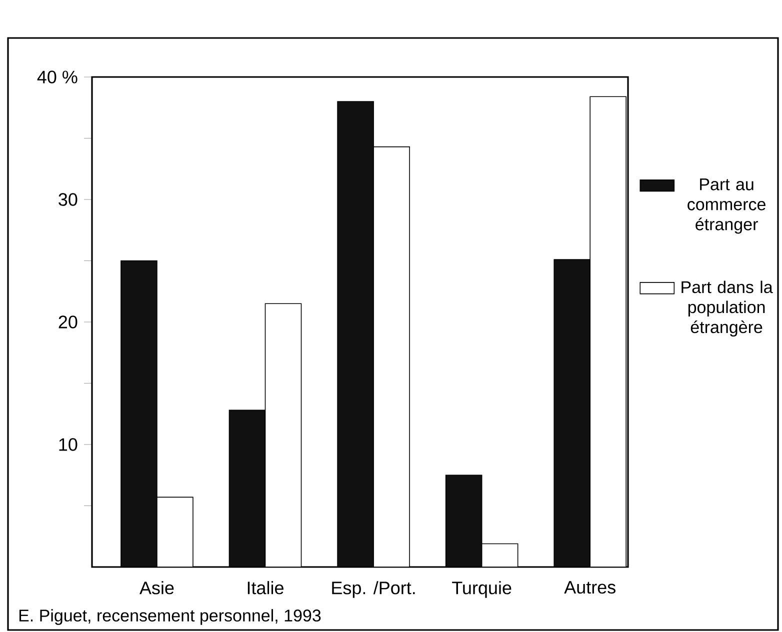 The width and height of the screenshot is (782, 632). Describe the element at coordinates (170, 617) in the screenshot. I see `text: E. Piguet, recensement personnel, 1993` at that location.